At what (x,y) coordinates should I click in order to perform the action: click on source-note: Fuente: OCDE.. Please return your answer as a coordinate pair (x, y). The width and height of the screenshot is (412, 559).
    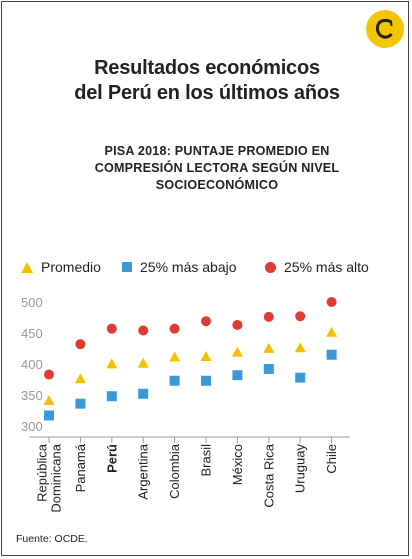
    Looking at the image, I should click on (52, 539).